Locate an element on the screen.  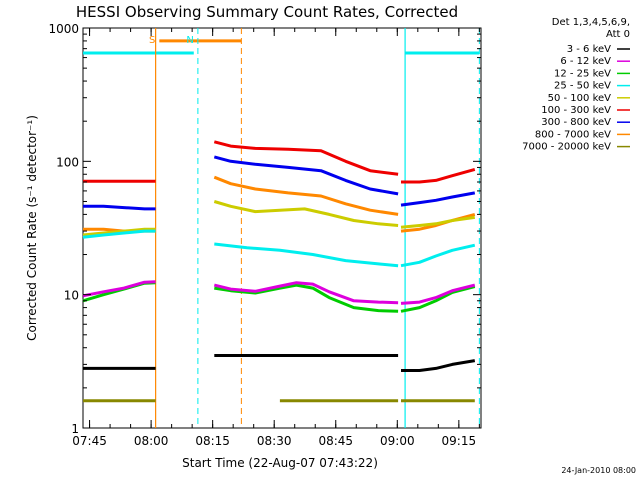
footer-date: 24-Jan-2010 08:00 is located at coordinates (598, 470).